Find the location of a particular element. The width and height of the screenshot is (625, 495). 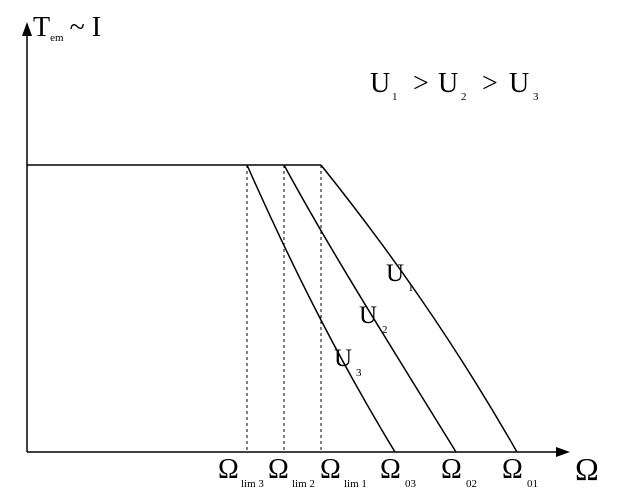

curve-label-u1: U 1 is located at coordinates (400, 277).